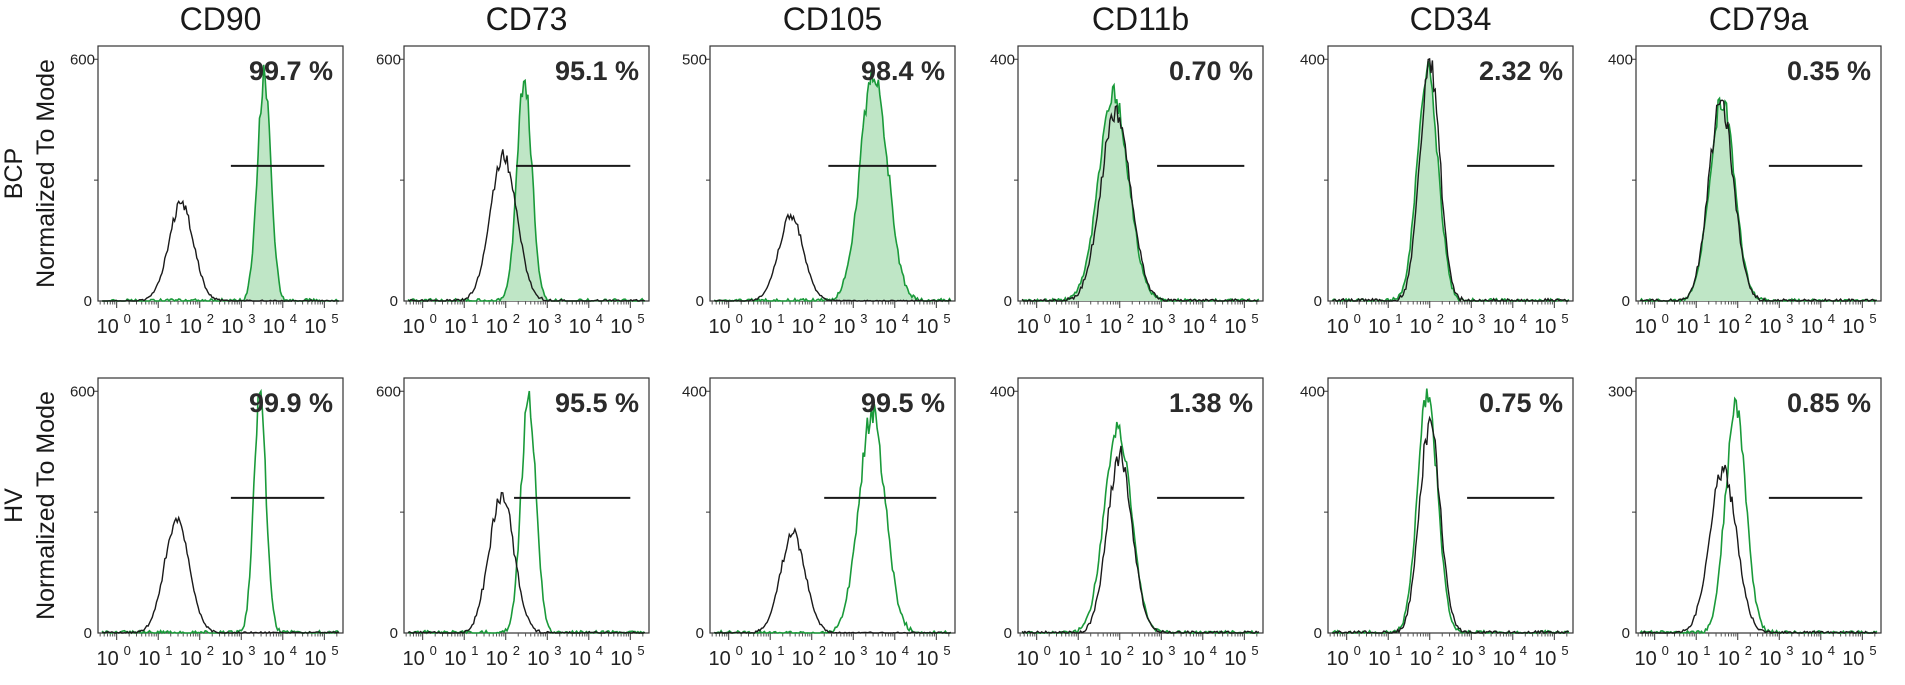 The height and width of the screenshot is (685, 1905). I want to click on row-label-bcp: BCP, so click(14, 173).